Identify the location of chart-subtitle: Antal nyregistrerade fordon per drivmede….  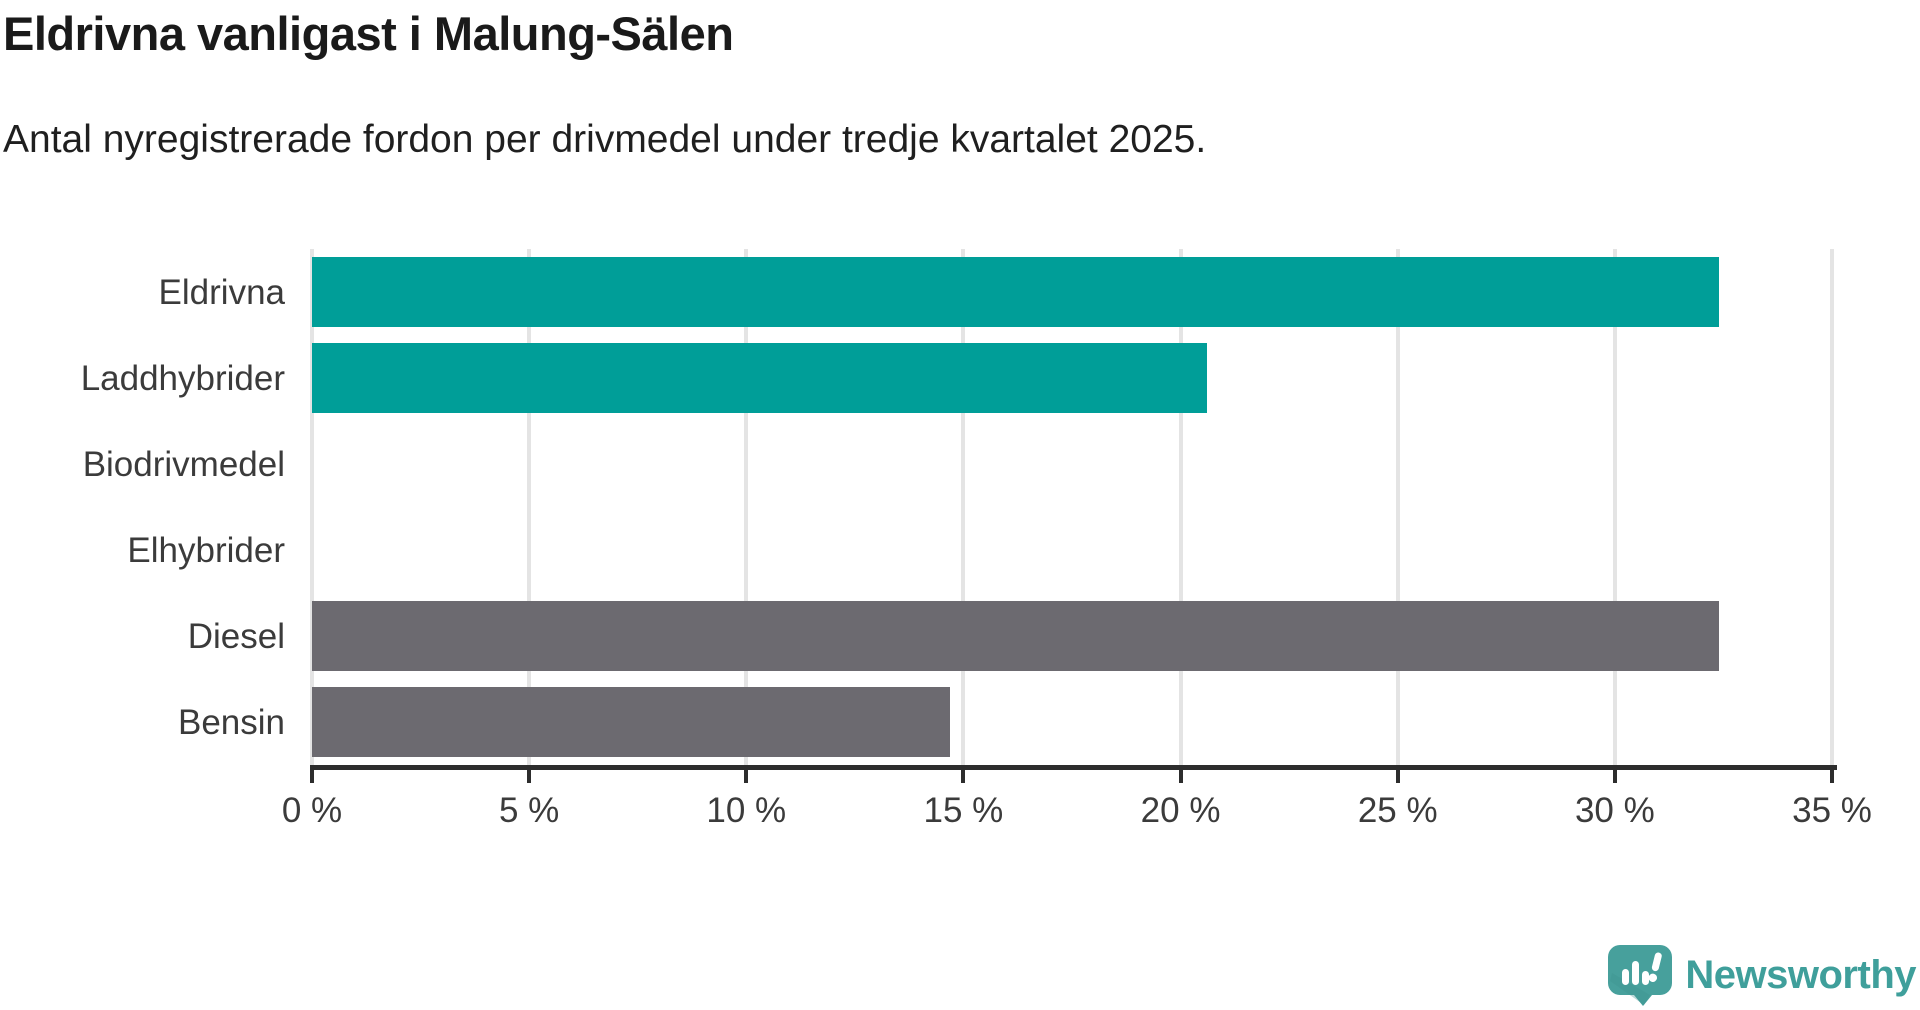
(605, 139).